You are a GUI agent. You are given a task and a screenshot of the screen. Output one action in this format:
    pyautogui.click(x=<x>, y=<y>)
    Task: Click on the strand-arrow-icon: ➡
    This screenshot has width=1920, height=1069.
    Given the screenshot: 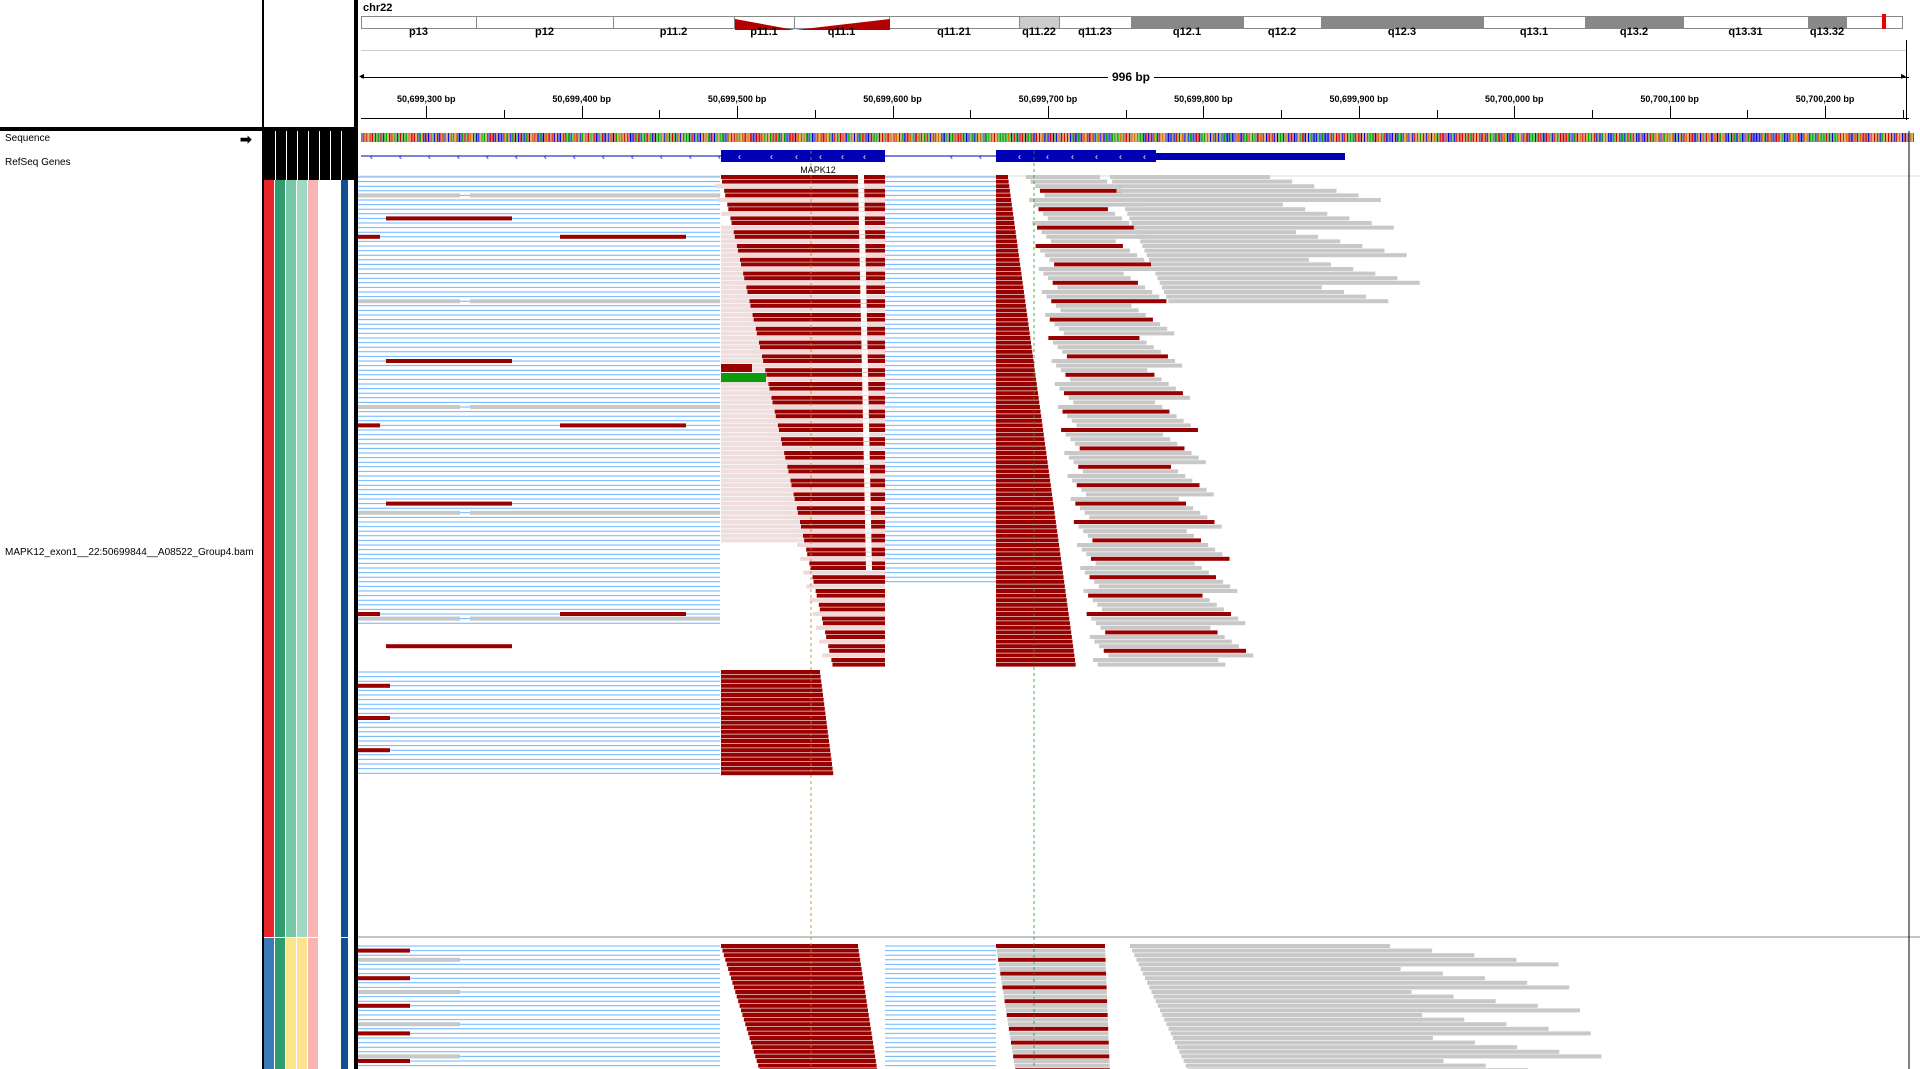 What is the action you would take?
    pyautogui.click(x=246, y=139)
    